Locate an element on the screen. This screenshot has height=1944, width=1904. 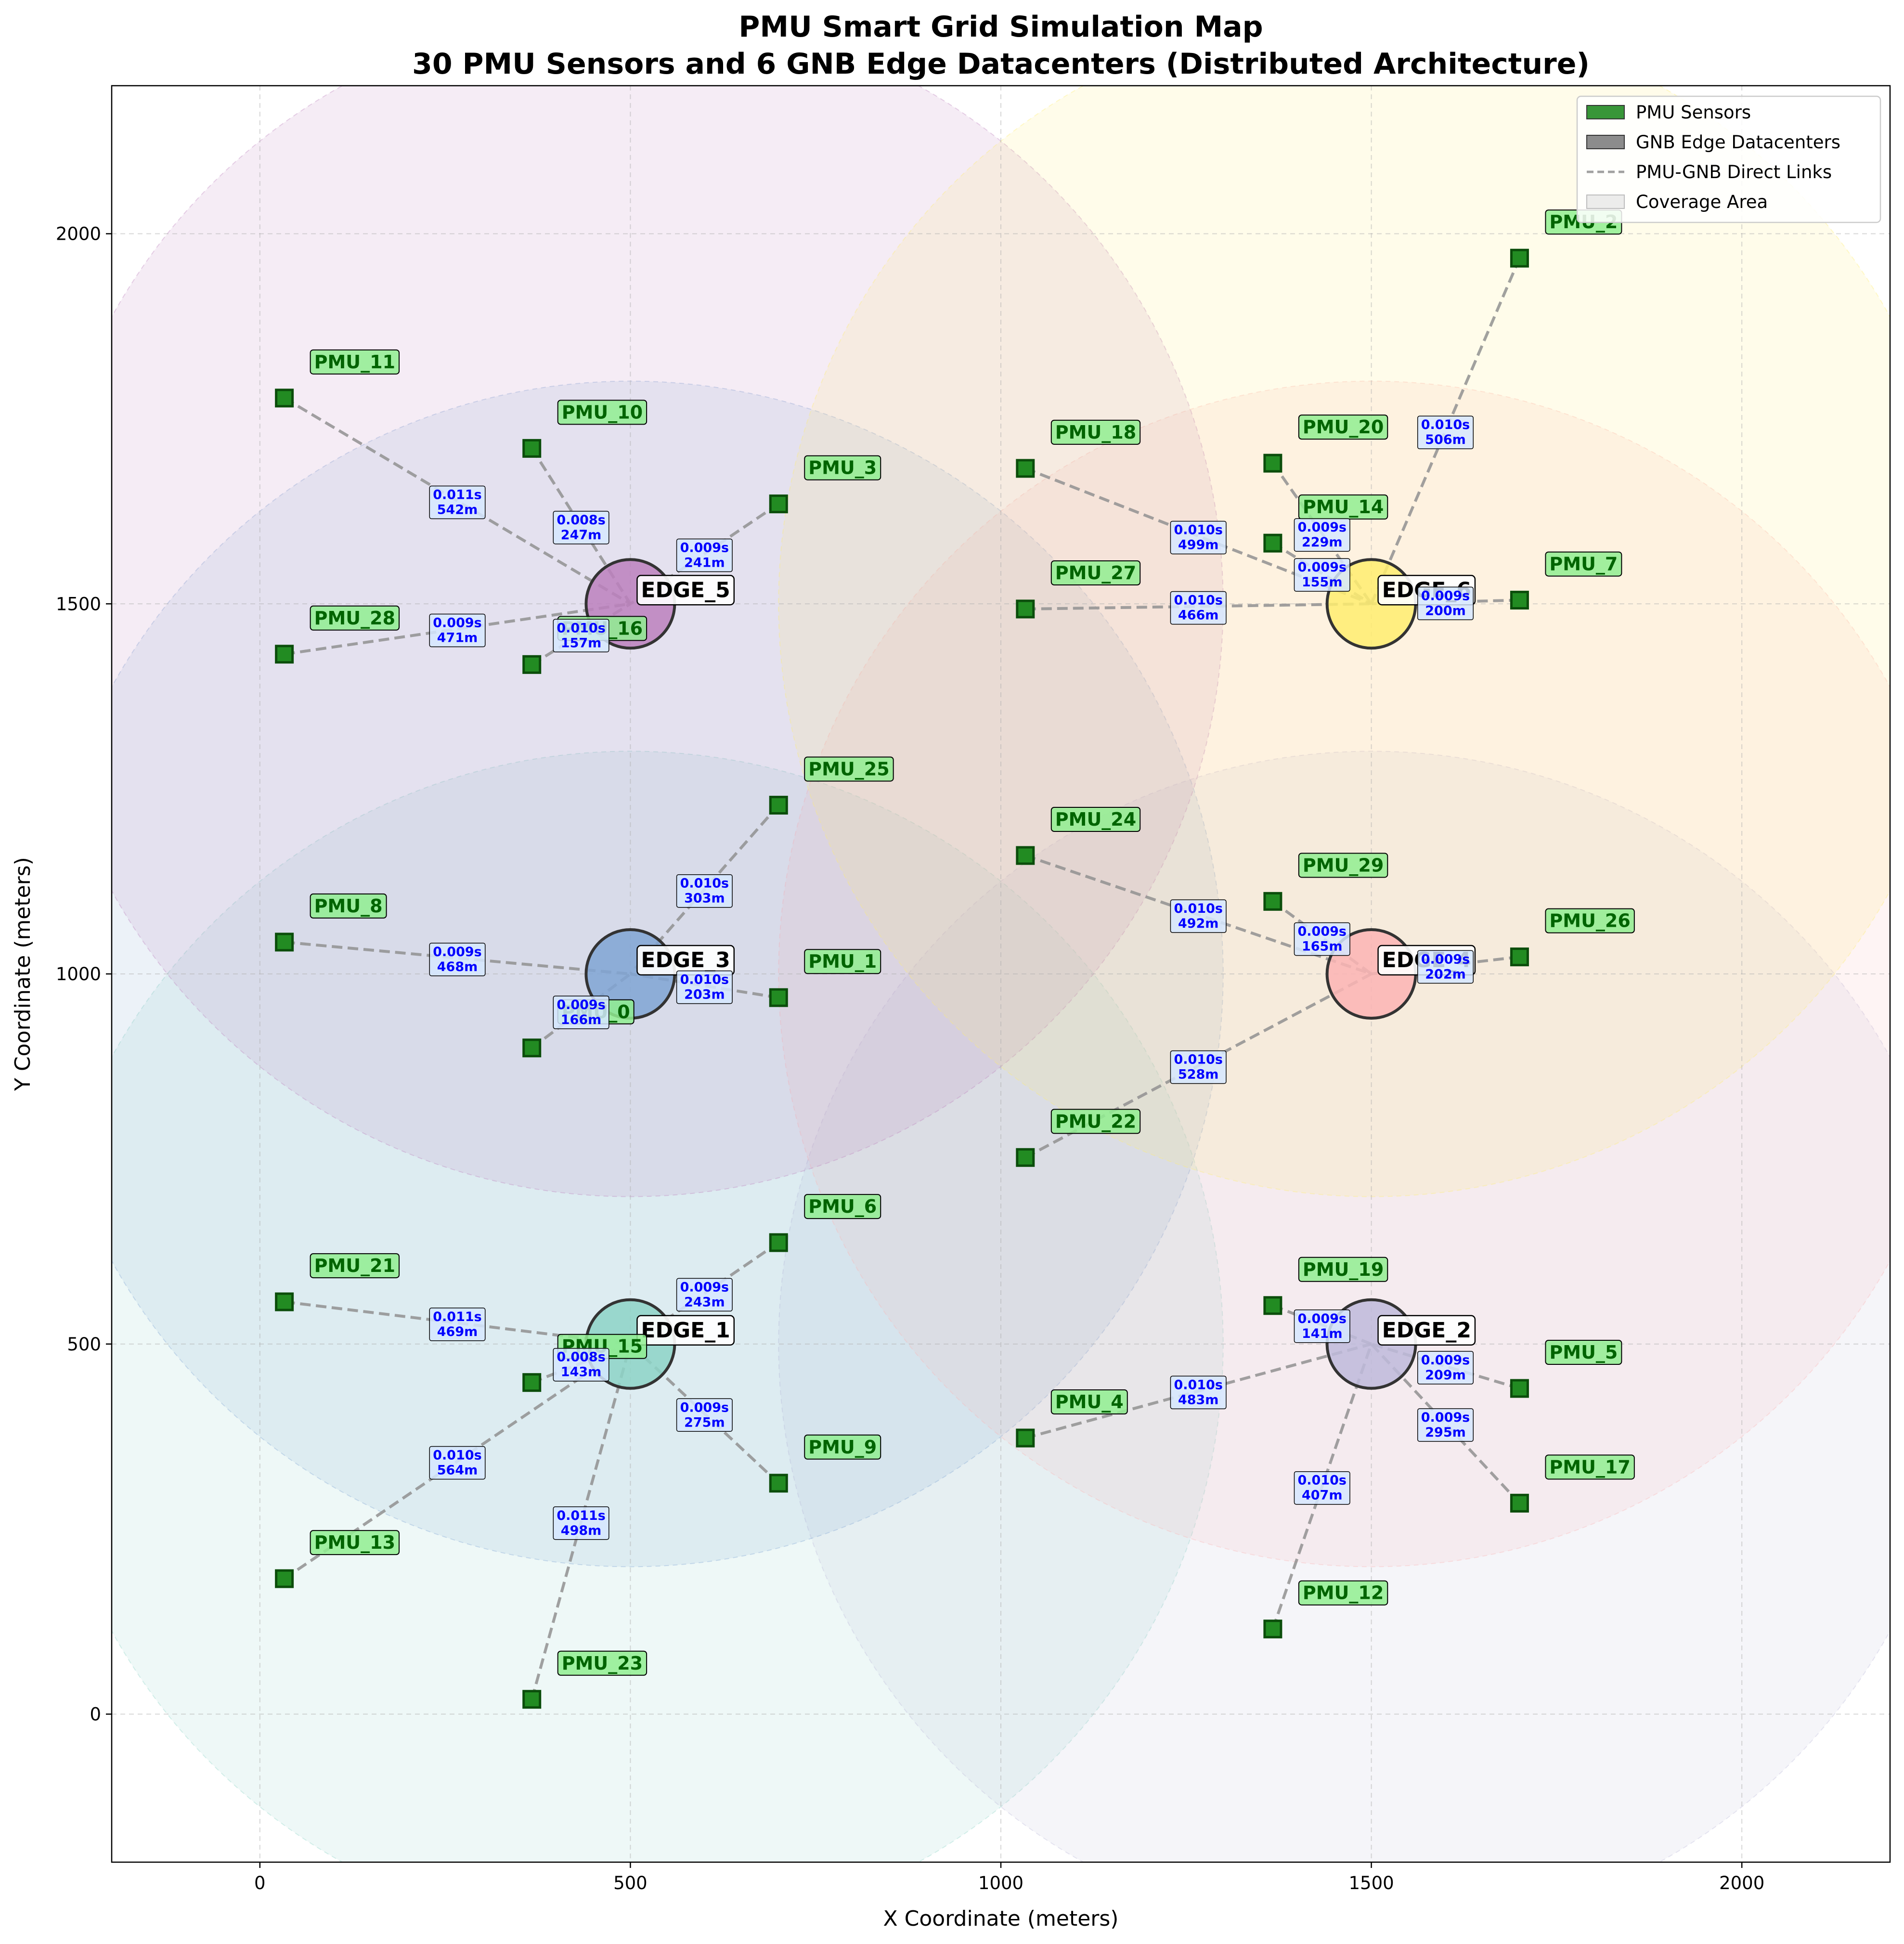
pmu-label-text: PMU_11 is located at coordinates (354, 362).